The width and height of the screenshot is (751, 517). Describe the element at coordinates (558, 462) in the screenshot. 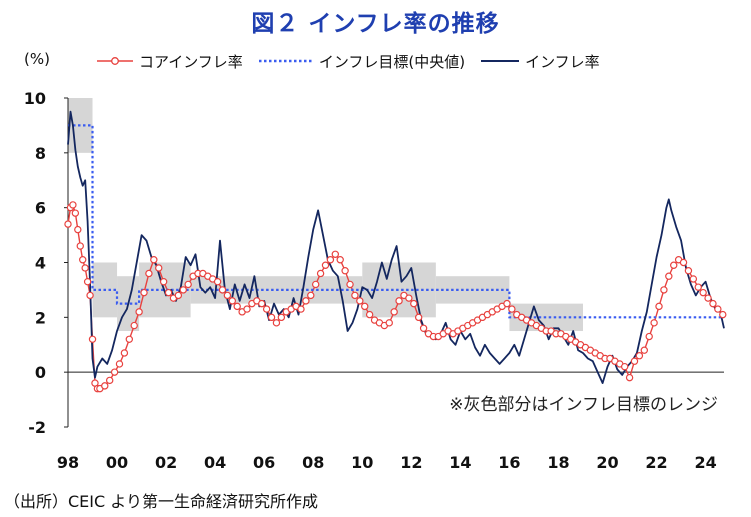

I see `x-tick-label: 18` at that location.